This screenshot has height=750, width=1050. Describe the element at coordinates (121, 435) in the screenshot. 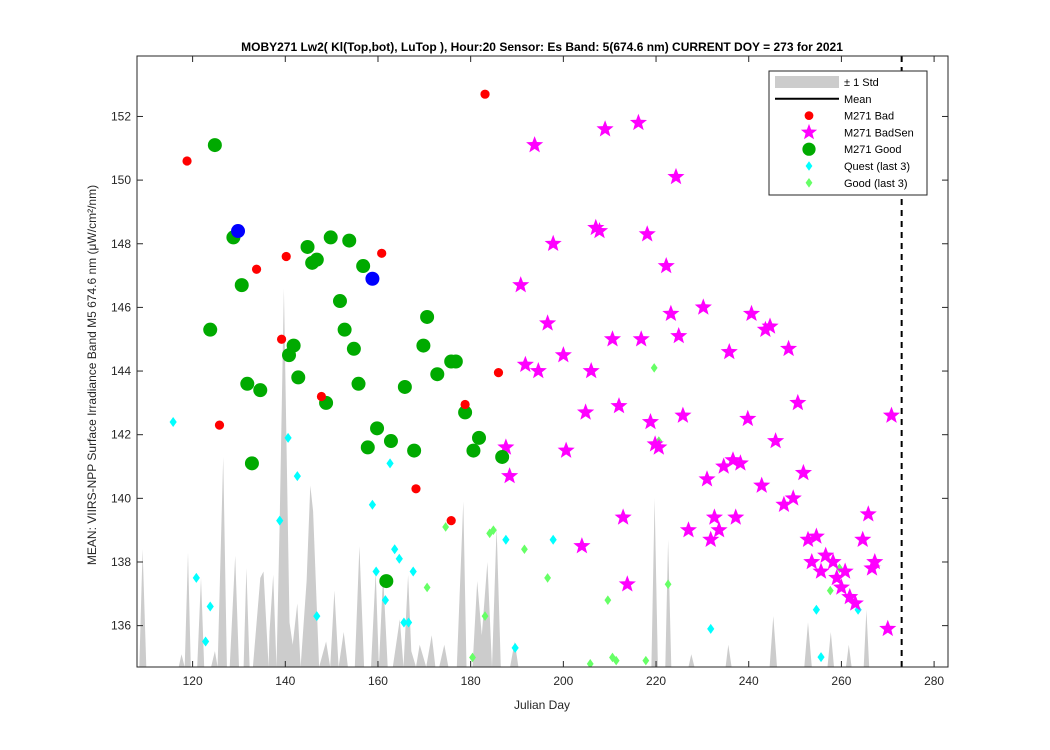

I see `y-tick-label: 142` at that location.